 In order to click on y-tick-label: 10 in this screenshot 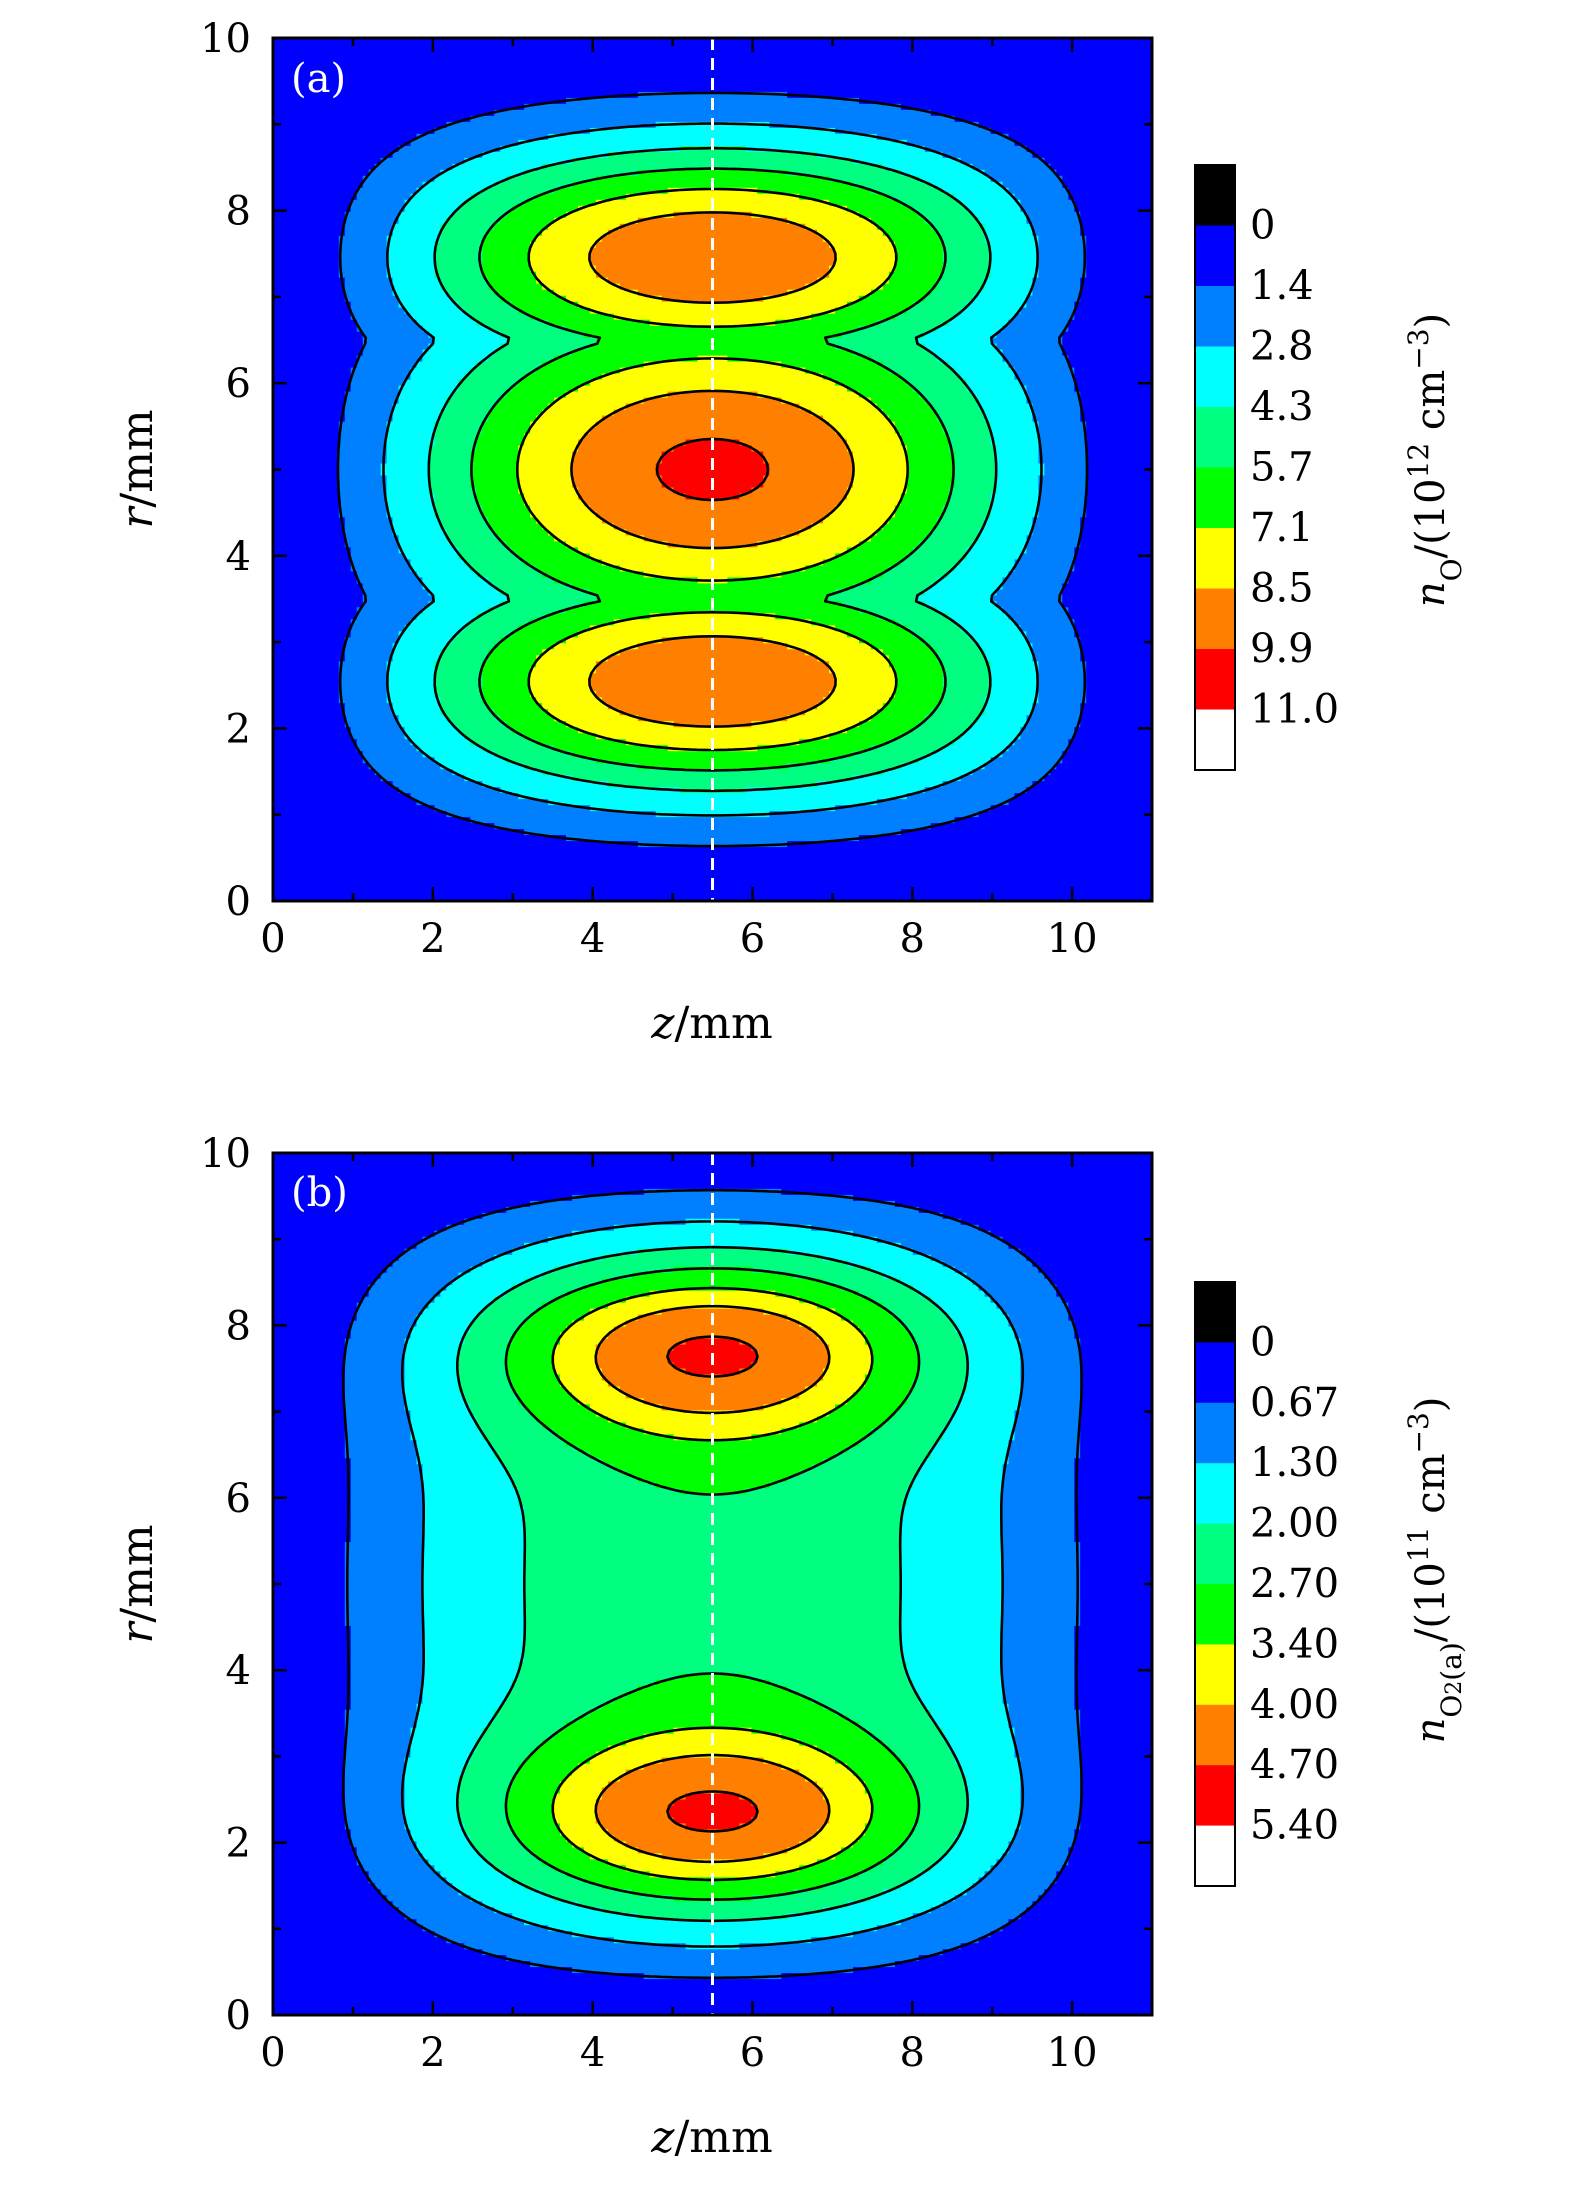, I will do `click(225, 39)`.